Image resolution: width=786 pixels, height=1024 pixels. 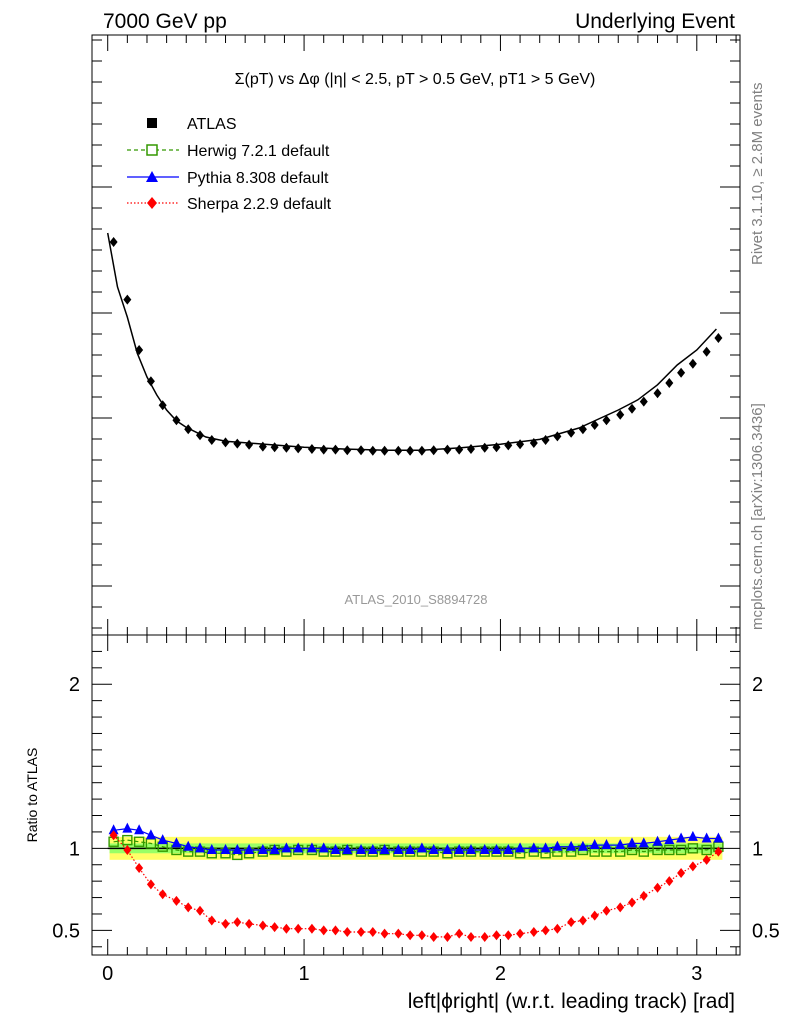 What do you see at coordinates (259, 204) in the screenshot?
I see `legend-label-sherpa: Sherpa 2.2.9 default` at bounding box center [259, 204].